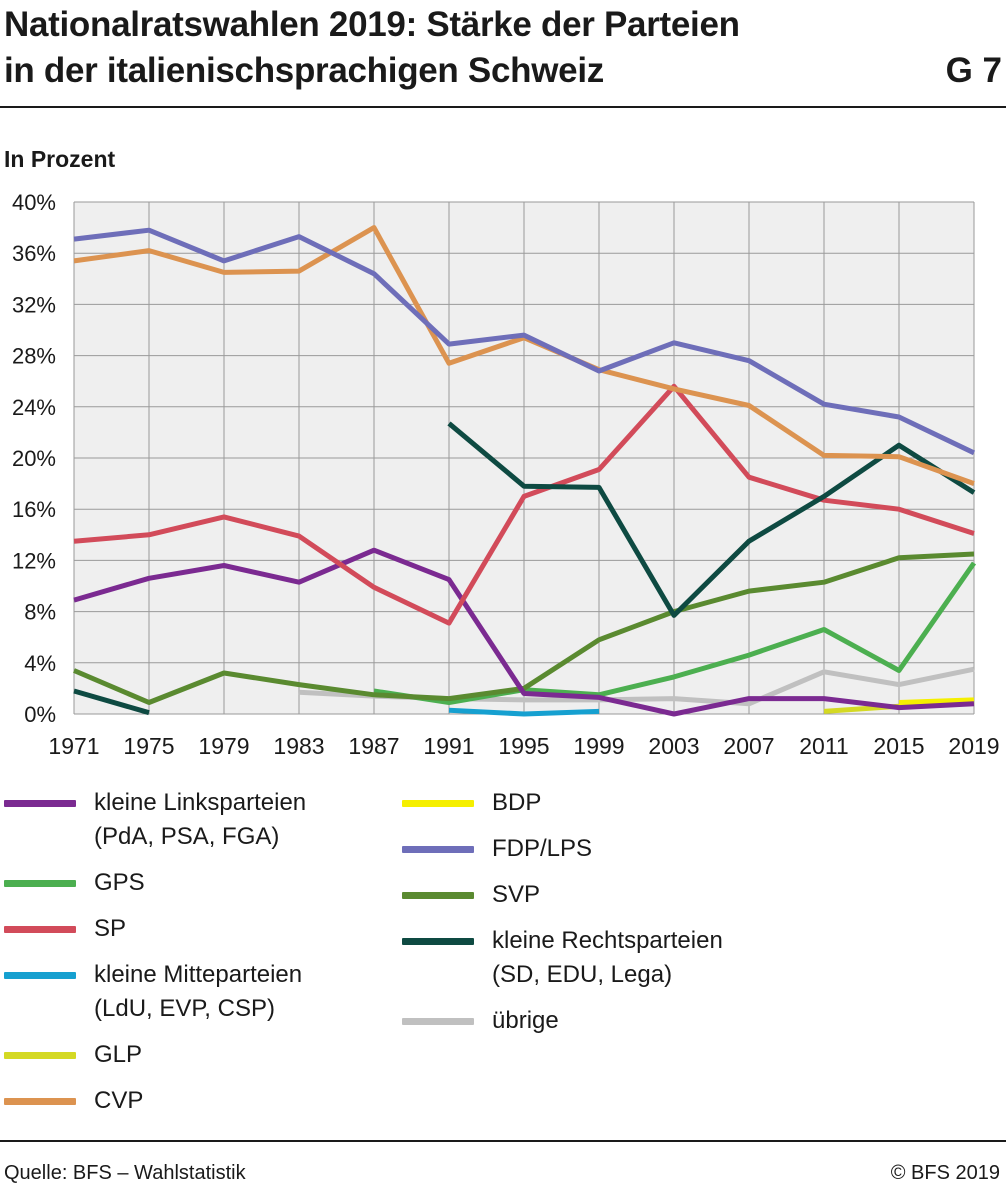  Describe the element at coordinates (562, 1021) in the screenshot. I see `legend-item: übrige` at that location.